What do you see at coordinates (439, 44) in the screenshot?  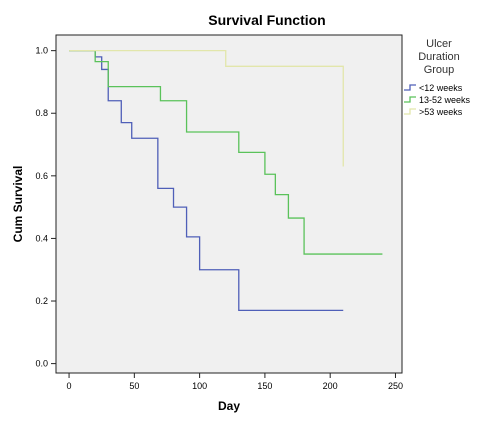 I see `legend-title-line-1: Ulcer` at bounding box center [439, 44].